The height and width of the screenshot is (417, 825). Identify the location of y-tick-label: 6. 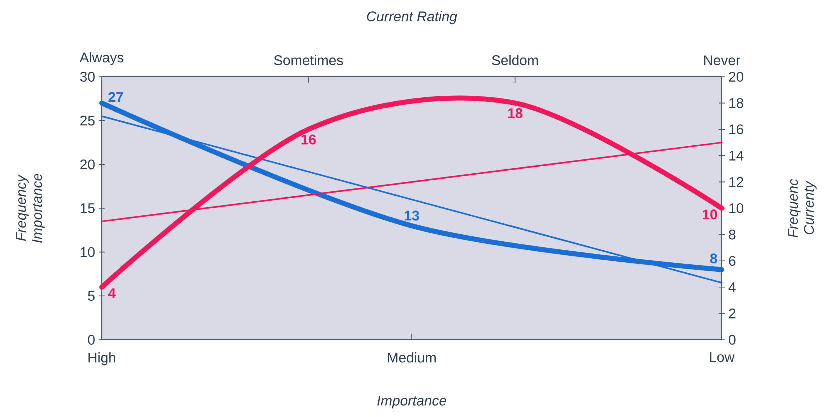
(732, 261).